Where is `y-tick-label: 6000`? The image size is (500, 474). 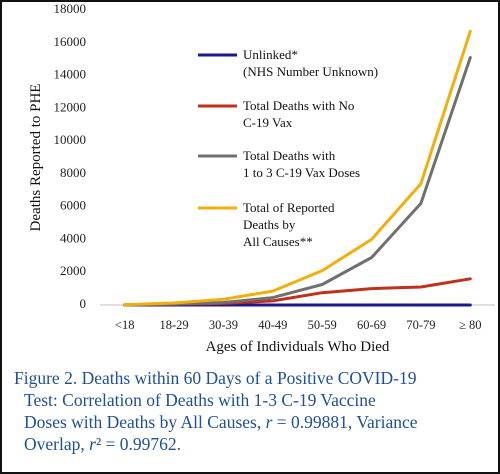 y-tick-label: 6000 is located at coordinates (73, 205).